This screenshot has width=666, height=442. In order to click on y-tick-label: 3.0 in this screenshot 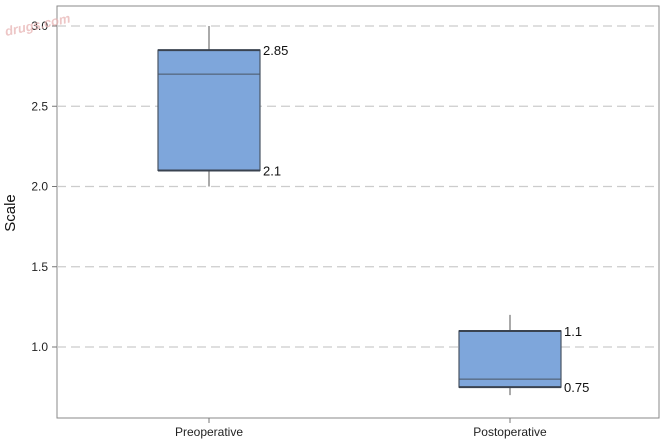, I will do `click(39, 26)`.